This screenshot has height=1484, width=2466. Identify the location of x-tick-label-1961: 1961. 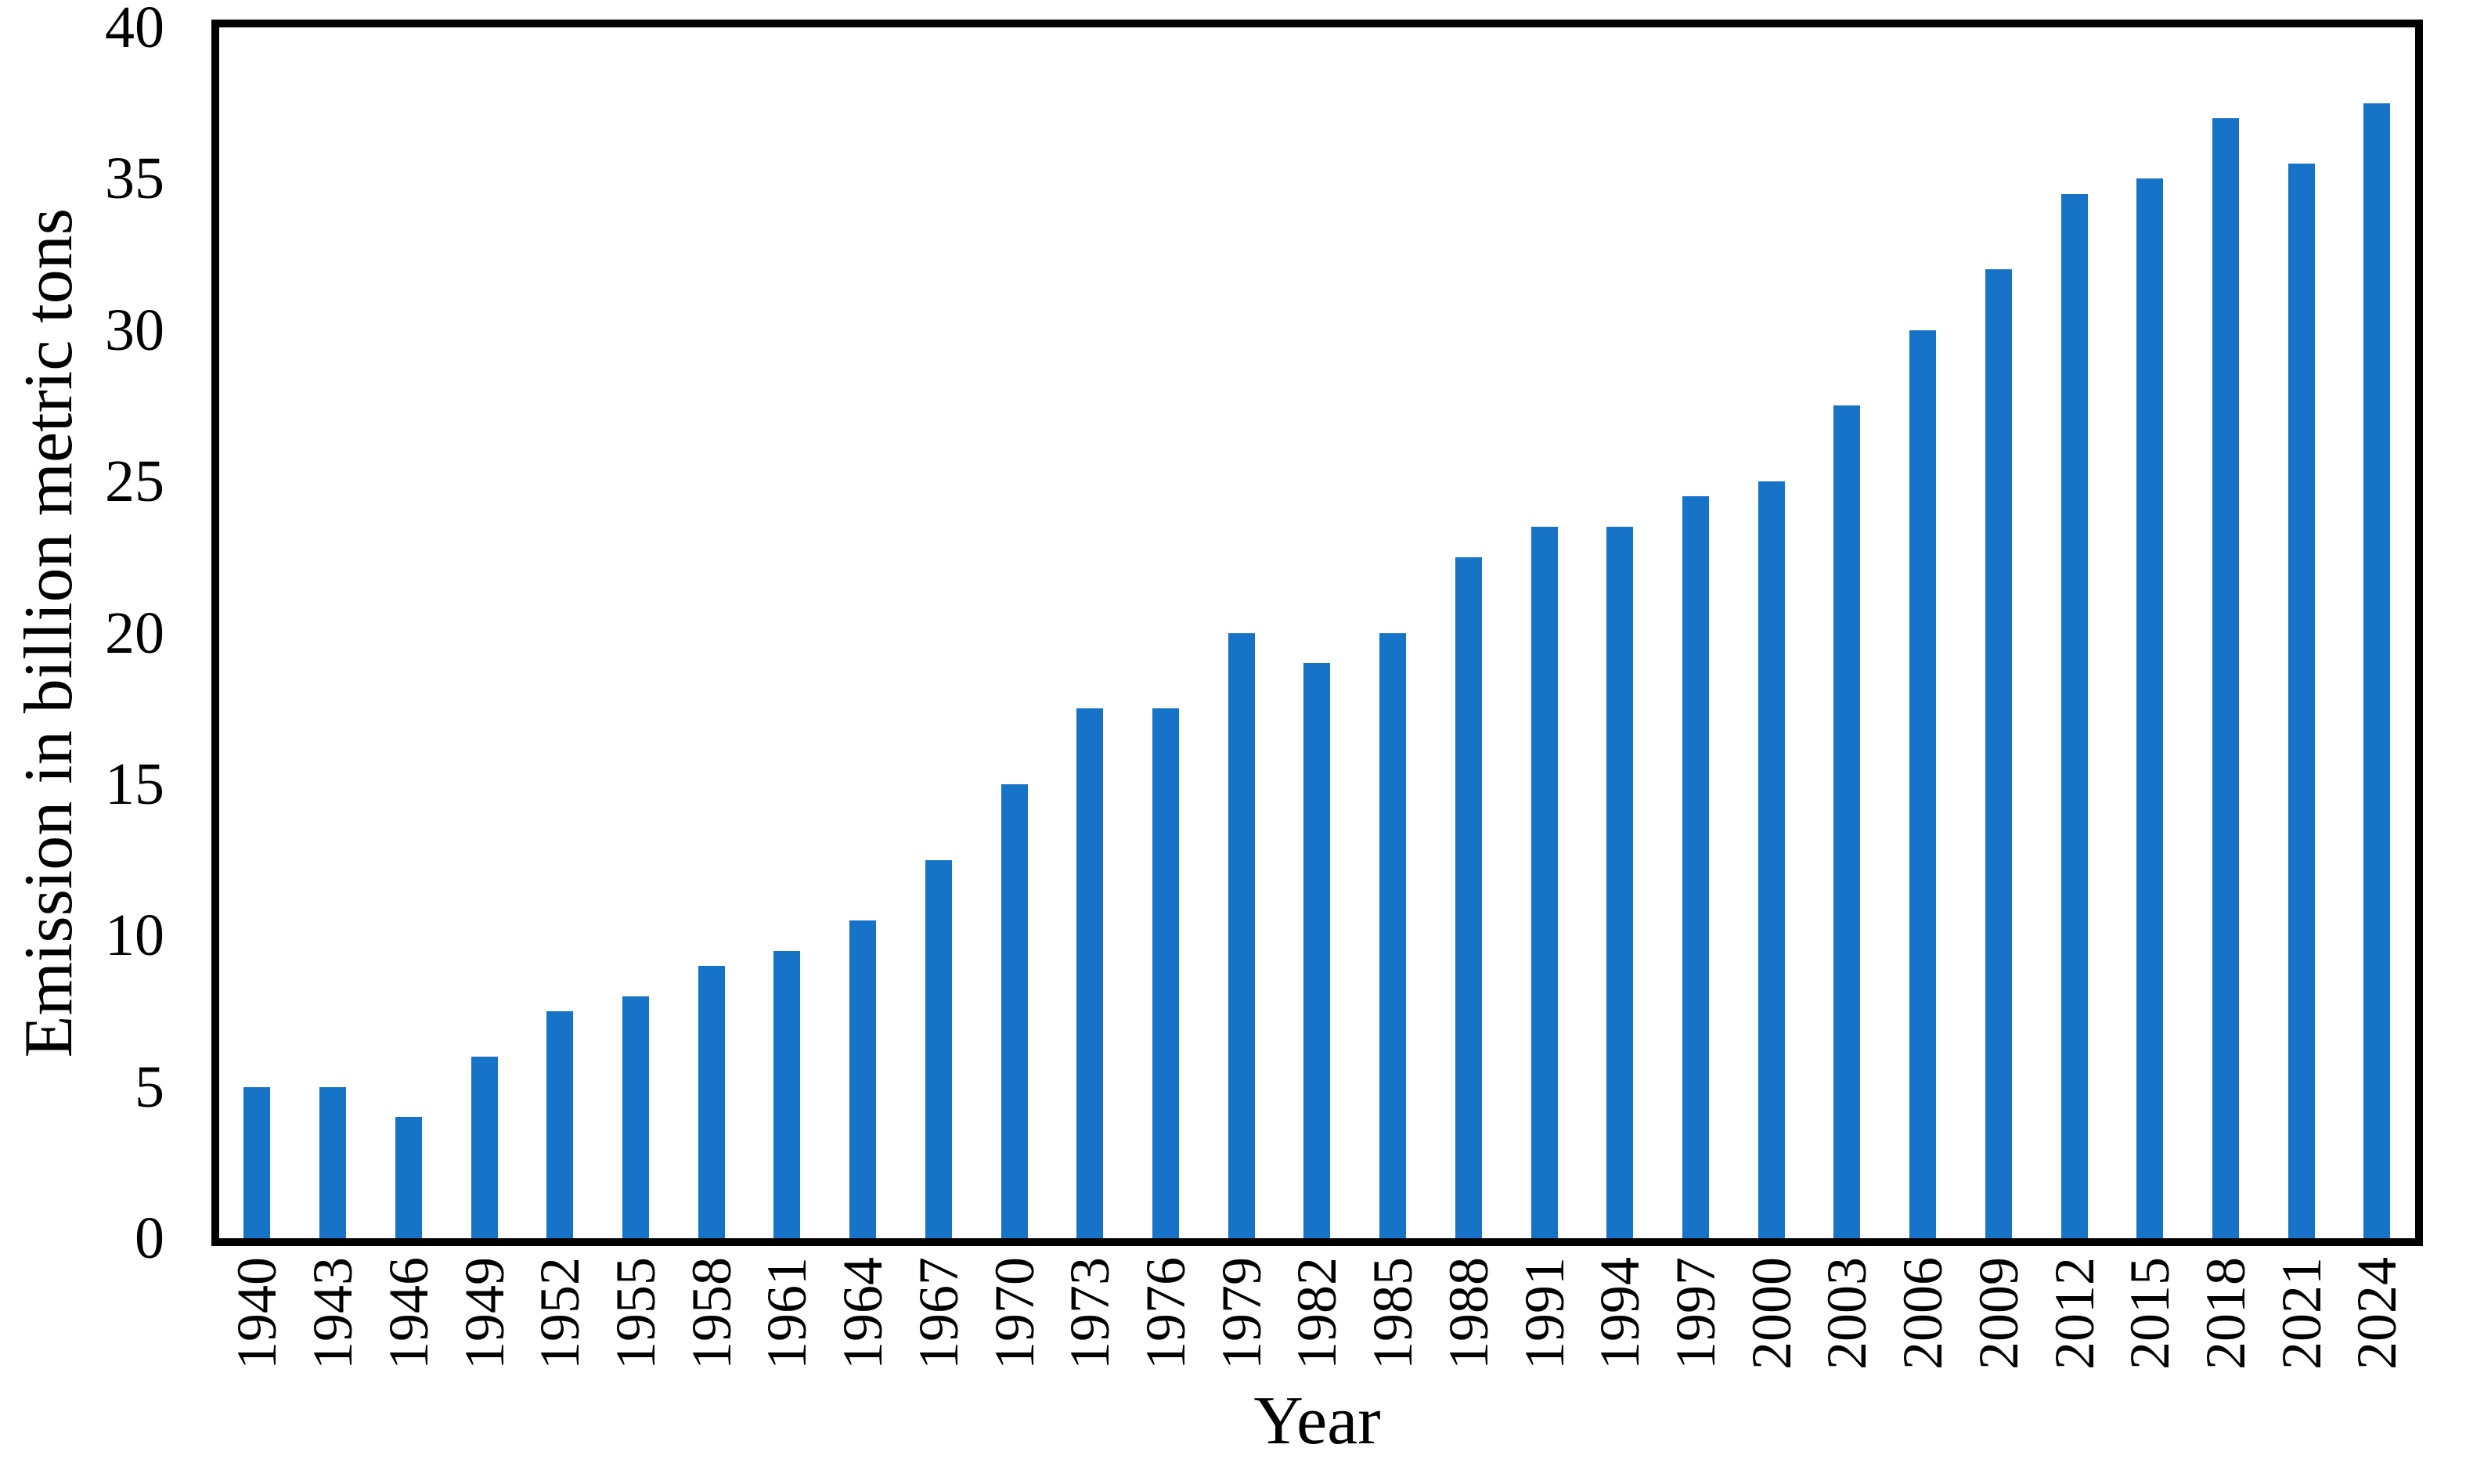
(787, 1313).